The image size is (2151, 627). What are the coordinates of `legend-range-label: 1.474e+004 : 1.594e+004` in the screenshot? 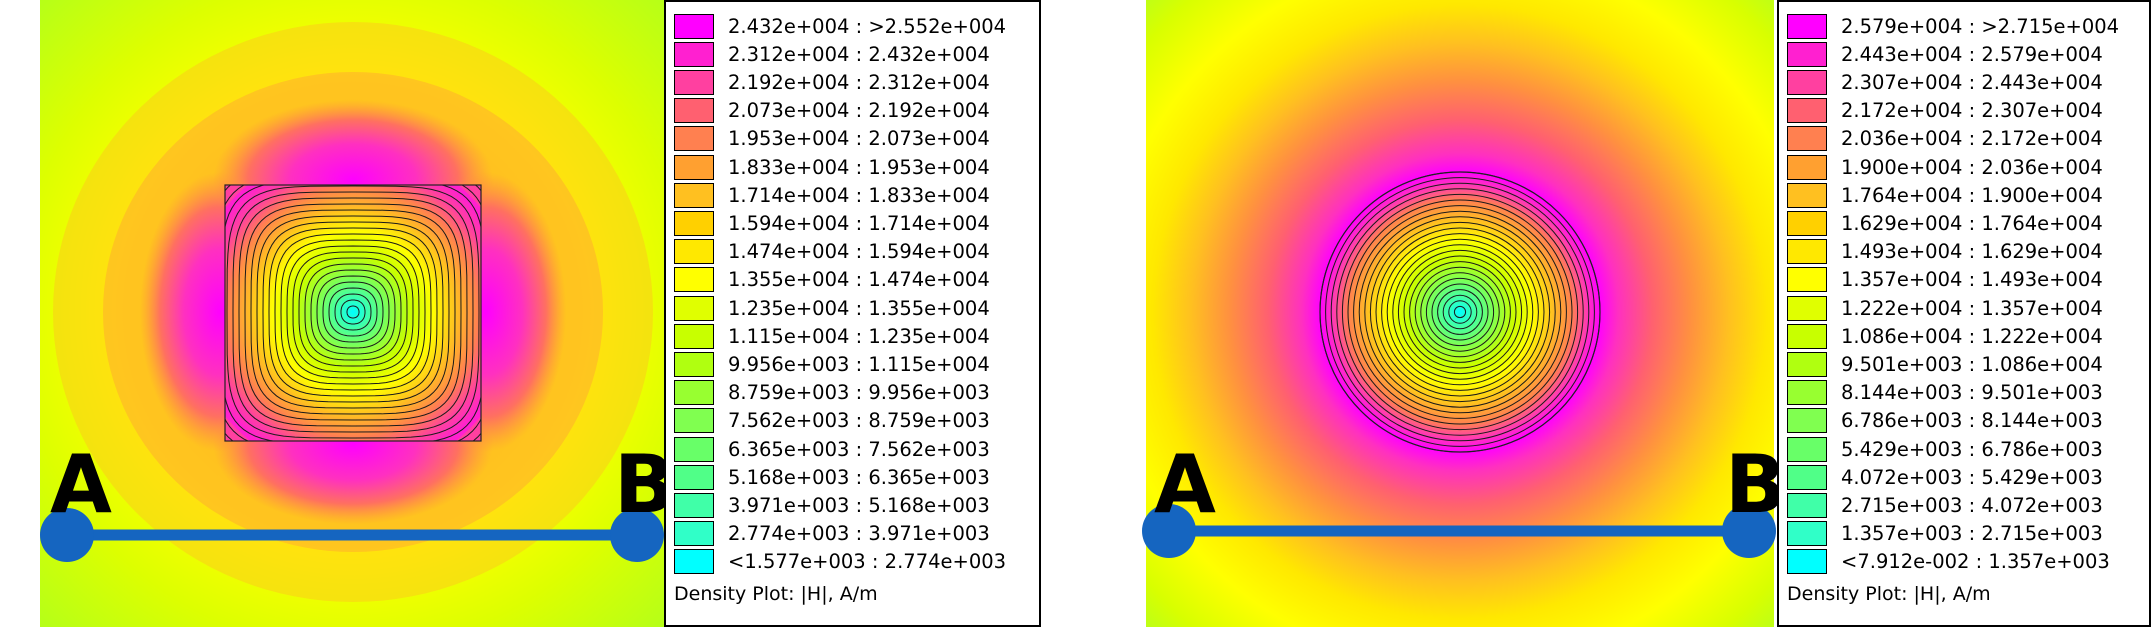 It's located at (859, 252).